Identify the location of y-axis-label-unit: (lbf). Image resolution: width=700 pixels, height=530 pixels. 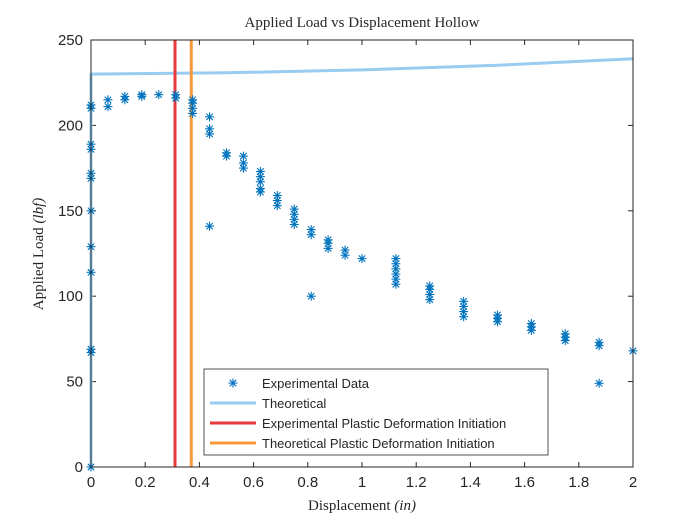
(39, 211).